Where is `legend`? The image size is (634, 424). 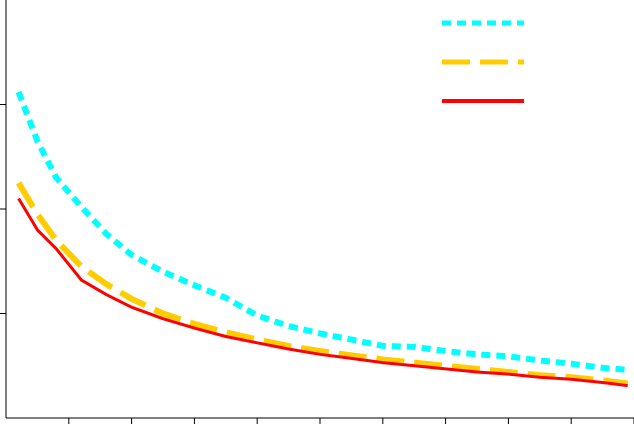 legend is located at coordinates (483, 61).